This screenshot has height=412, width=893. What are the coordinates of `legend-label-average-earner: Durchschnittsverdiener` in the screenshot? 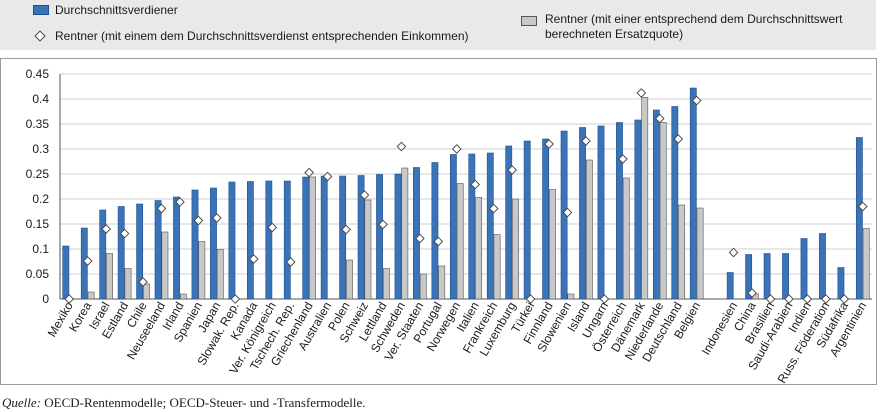 It's located at (116, 10).